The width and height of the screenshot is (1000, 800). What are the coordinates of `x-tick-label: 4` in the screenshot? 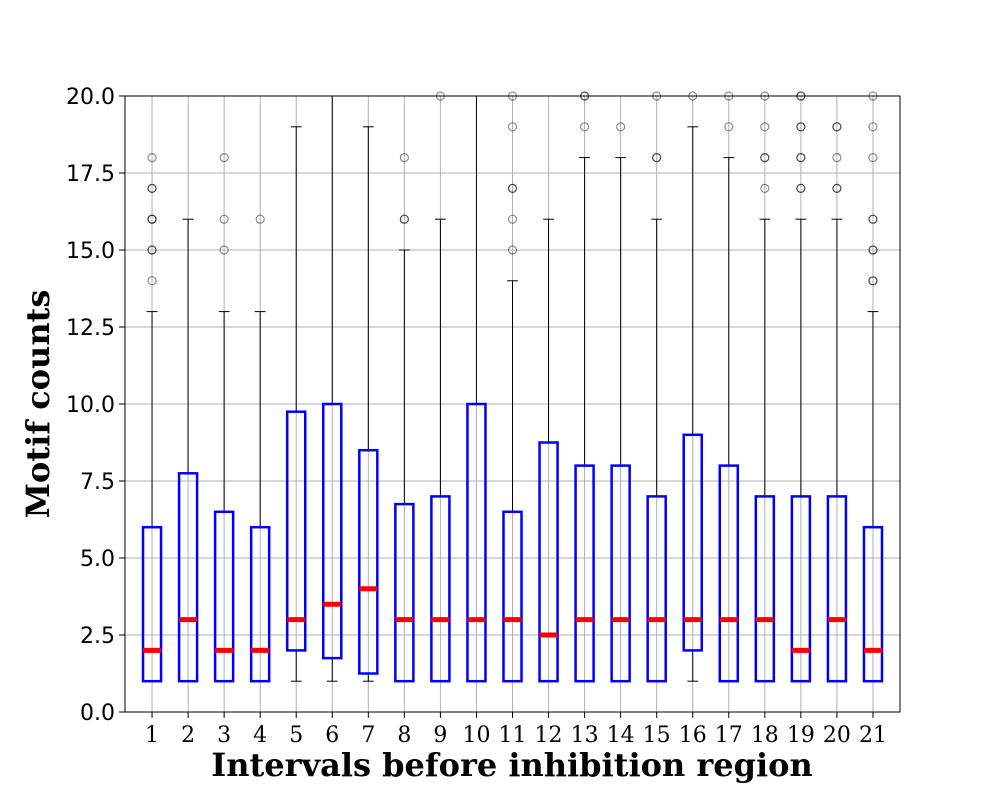 It's located at (260, 735).